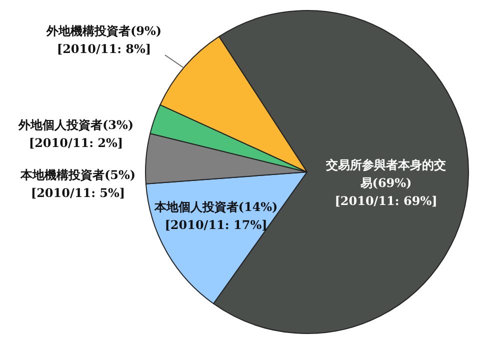  Describe the element at coordinates (77, 184) in the screenshot. I see `slice-label: 本地機構投資者(5%) [2010/11: 5%]` at that location.